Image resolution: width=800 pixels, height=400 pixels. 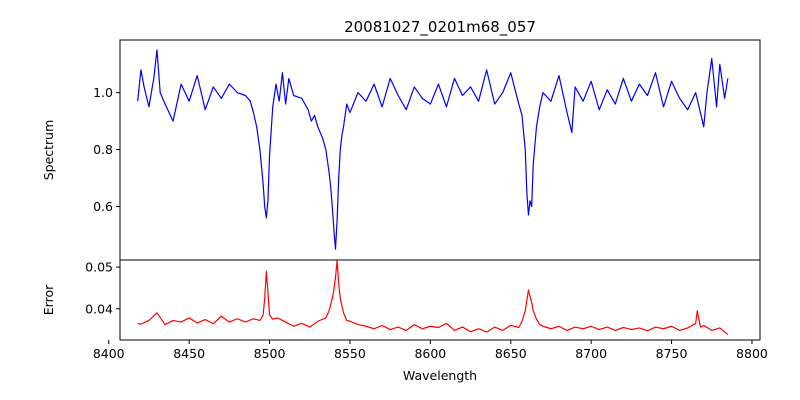 What do you see at coordinates (752, 353) in the screenshot?
I see `x-tick-label: 8800` at bounding box center [752, 353].